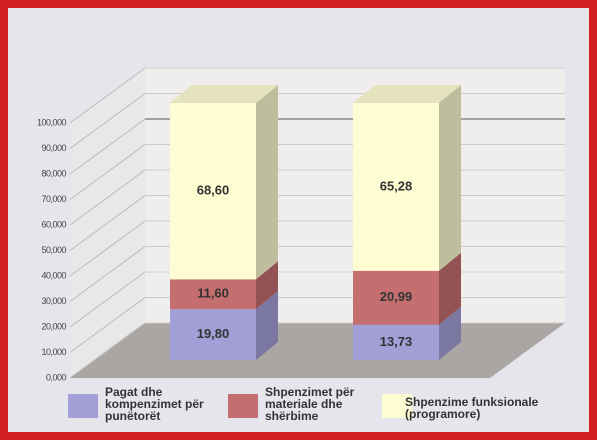  What do you see at coordinates (317, 350) in the screenshot?
I see `floor` at bounding box center [317, 350].